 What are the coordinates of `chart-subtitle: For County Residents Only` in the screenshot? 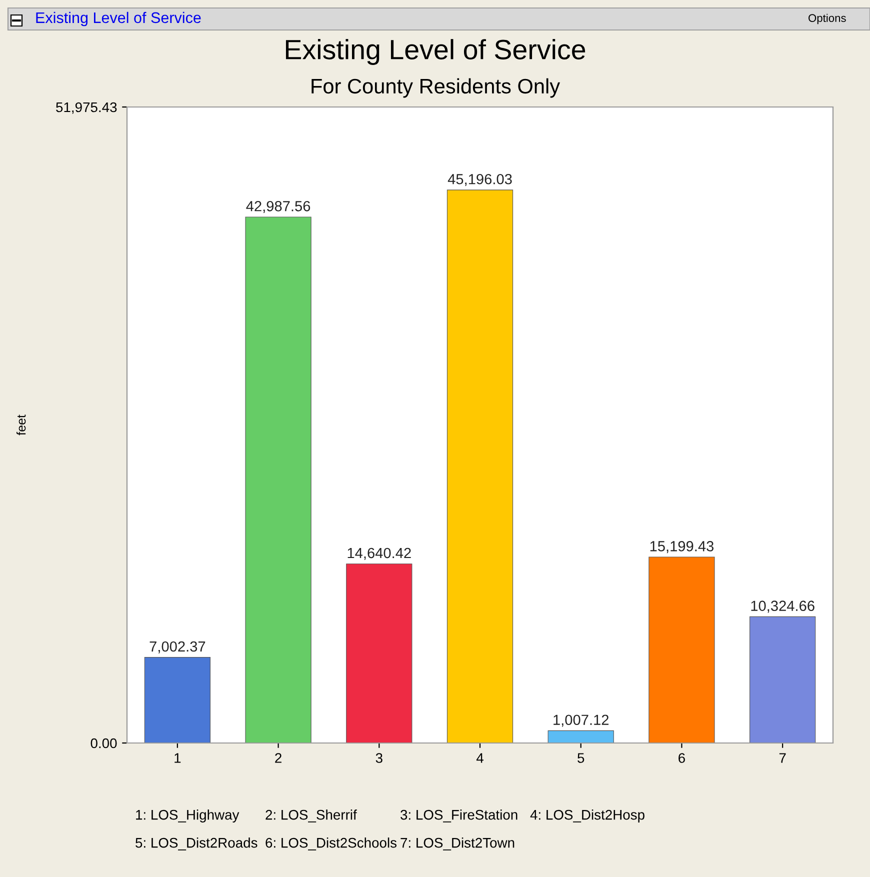 It's located at (436, 88).